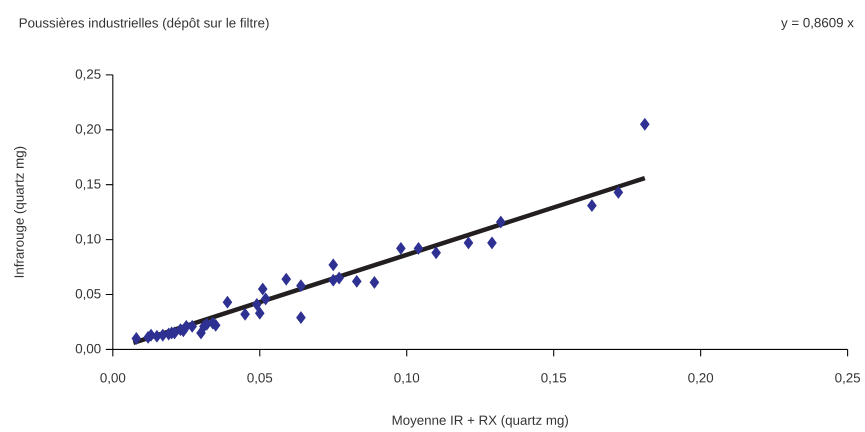  I want to click on y-axis-title: Infrarouge (quartz mg), so click(20, 212).